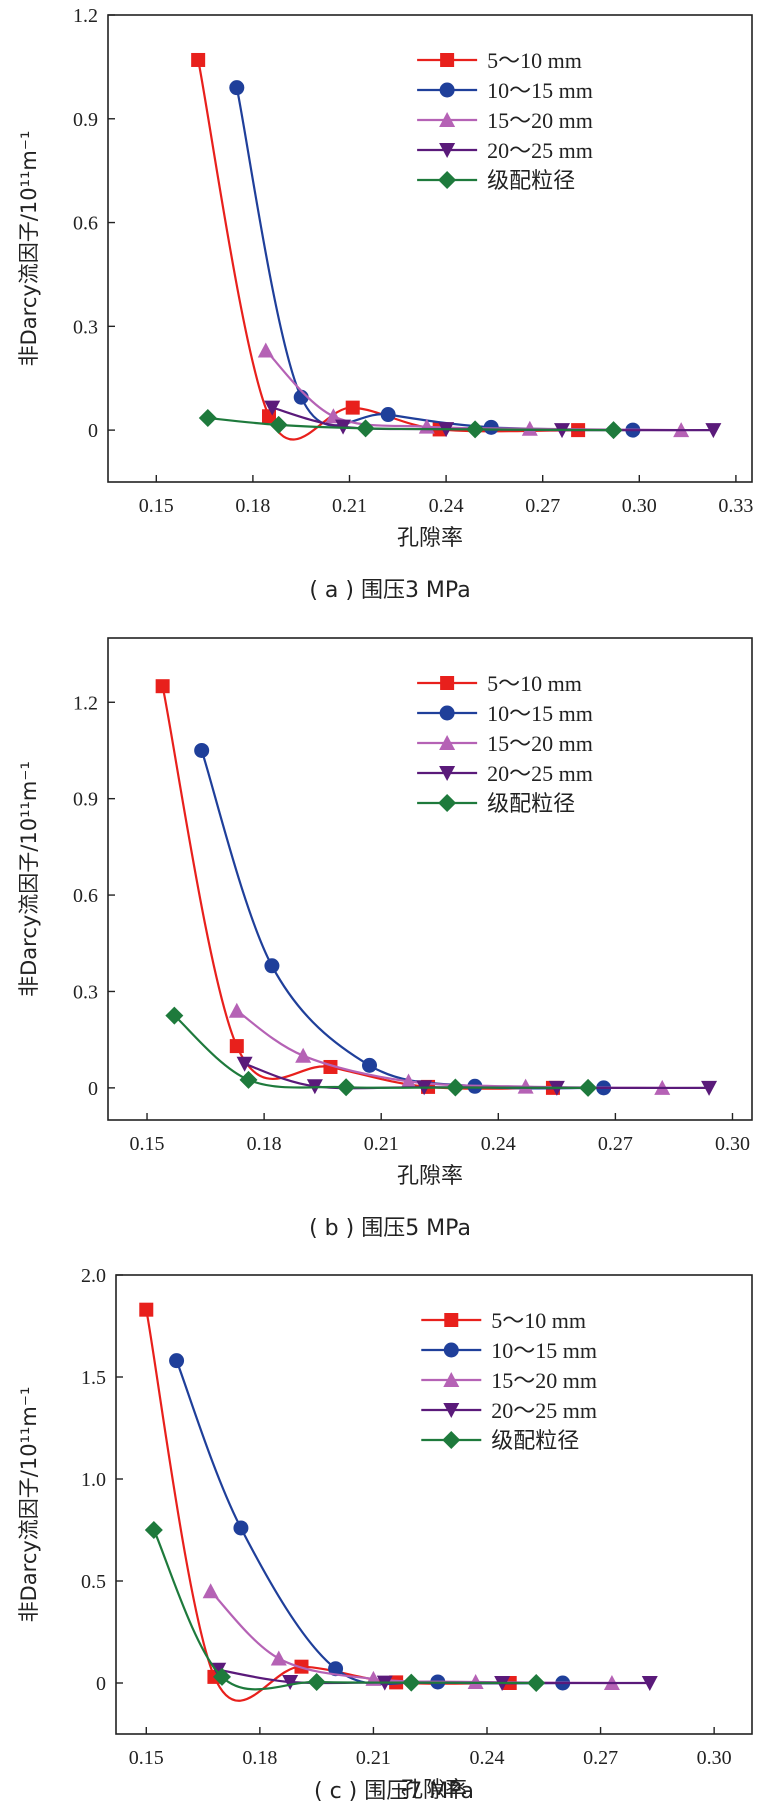 The width and height of the screenshot is (770, 1810). What do you see at coordinates (735, 506) in the screenshot?
I see `x-tick-label: 0.33` at bounding box center [735, 506].